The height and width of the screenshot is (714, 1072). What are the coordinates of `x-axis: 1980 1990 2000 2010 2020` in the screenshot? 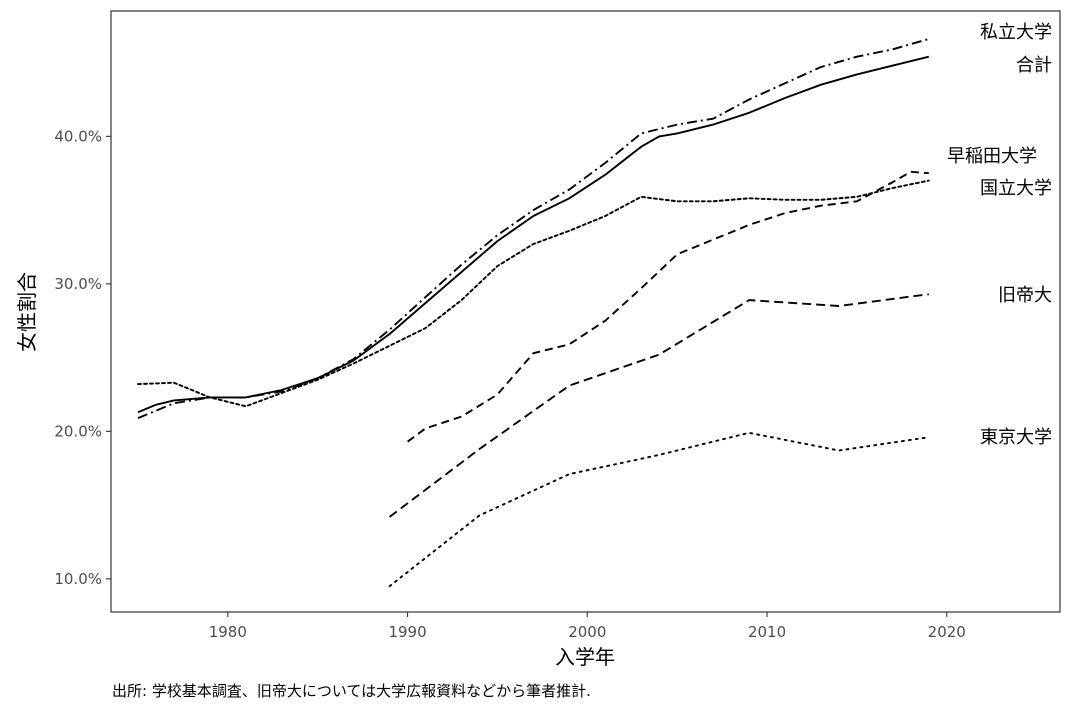 It's located at (587, 626).